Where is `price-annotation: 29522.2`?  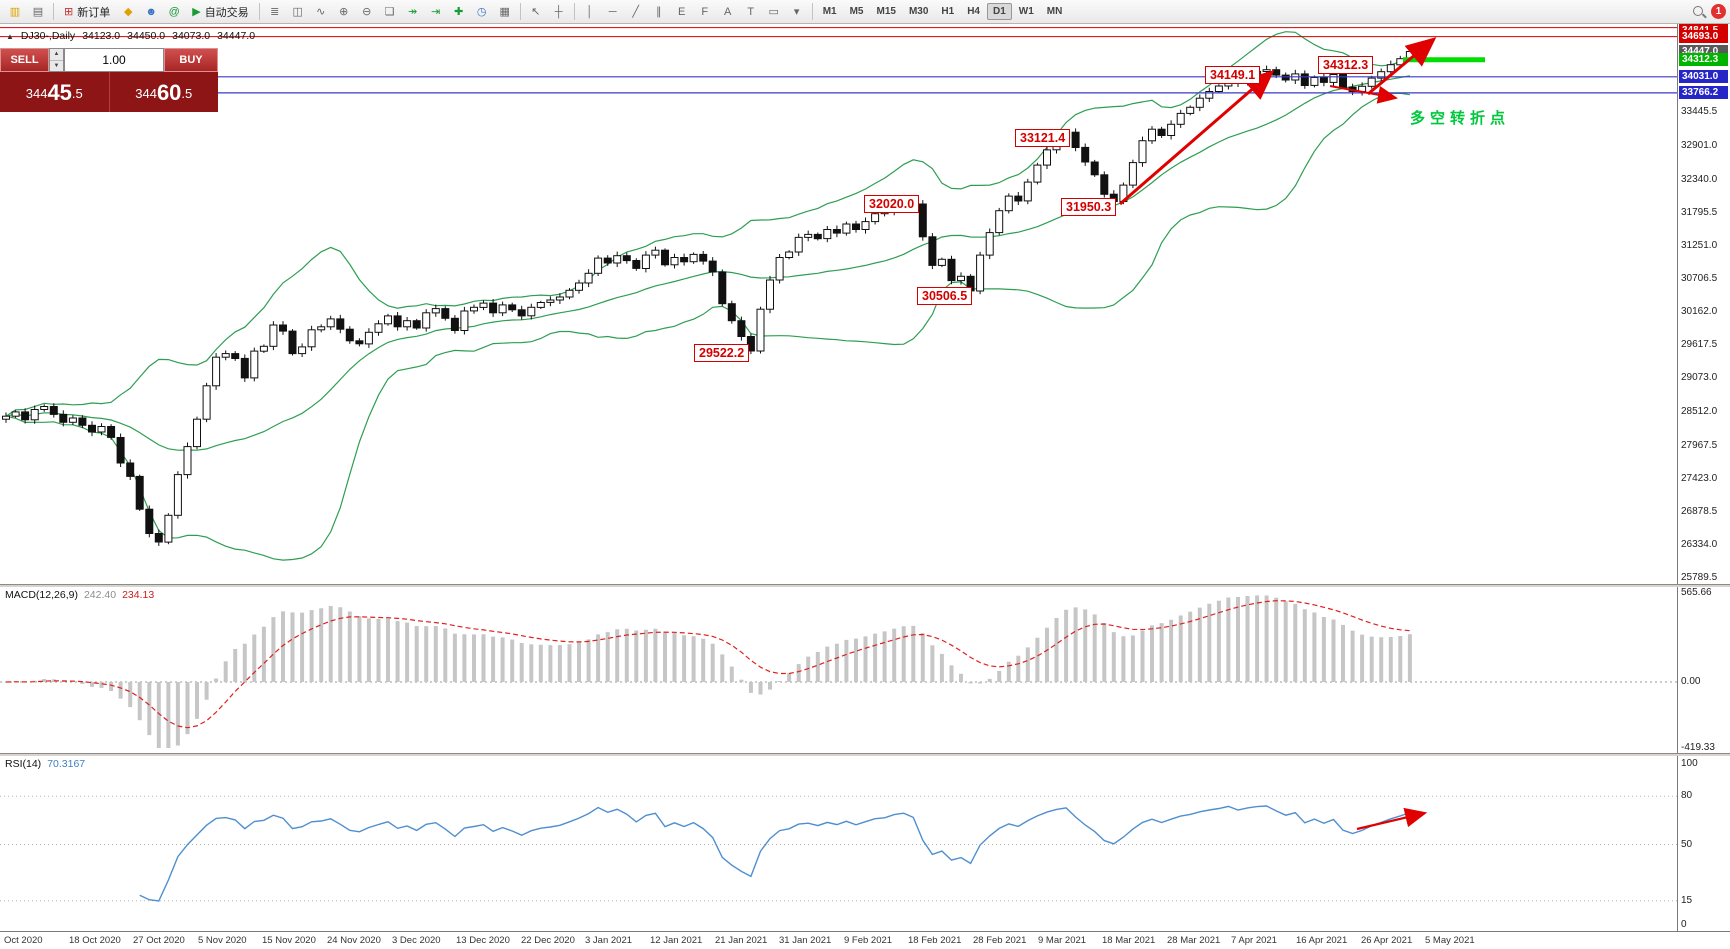
price-annotation: 29522.2 is located at coordinates (722, 353).